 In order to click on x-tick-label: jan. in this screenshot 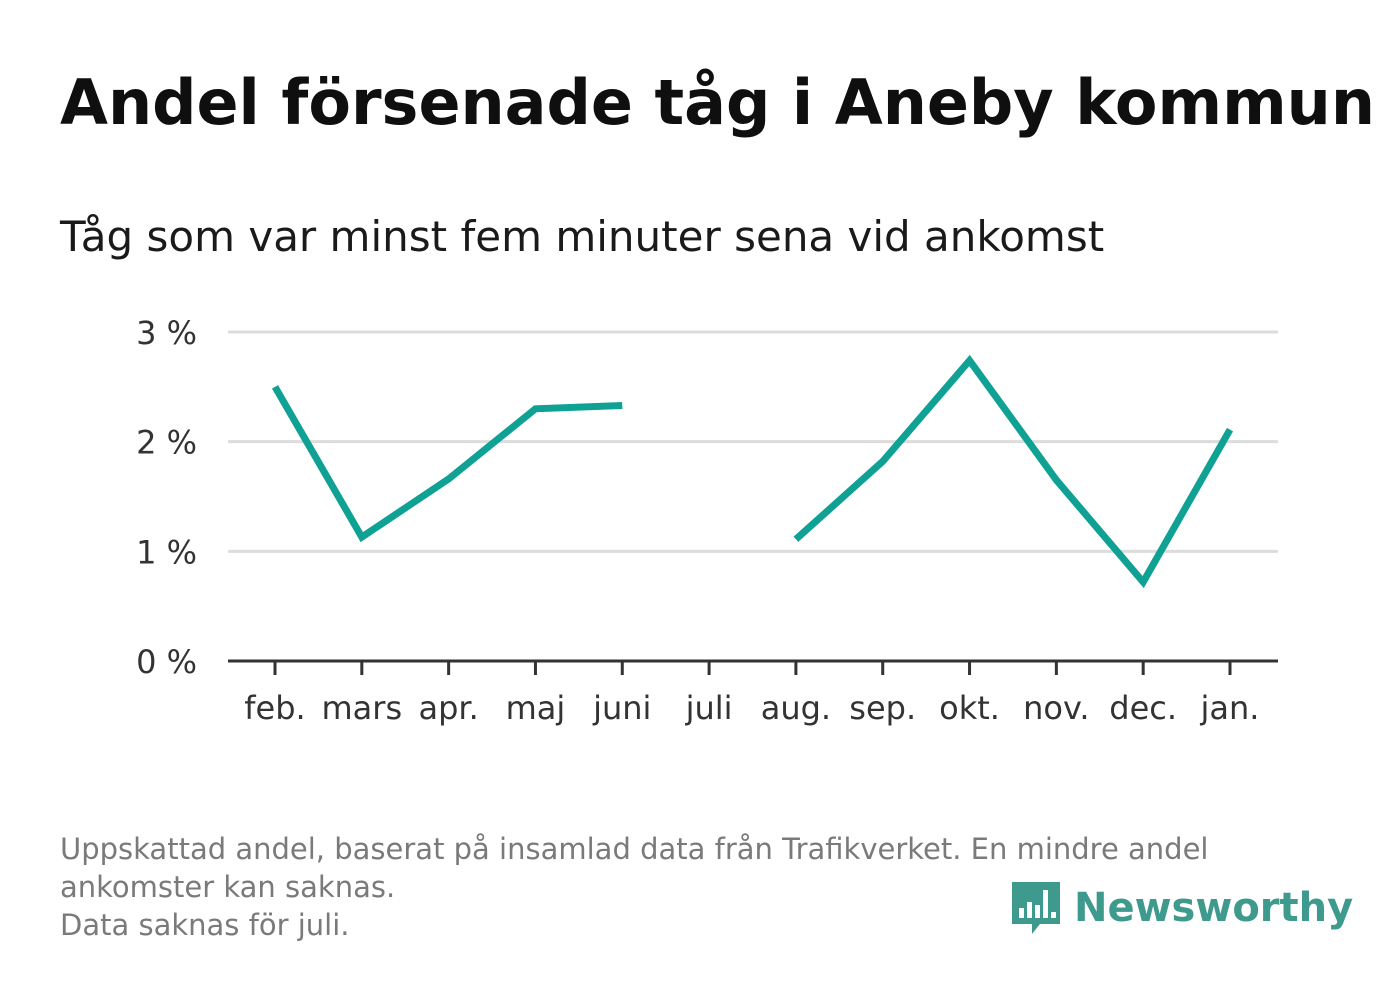, I will do `click(1230, 708)`.